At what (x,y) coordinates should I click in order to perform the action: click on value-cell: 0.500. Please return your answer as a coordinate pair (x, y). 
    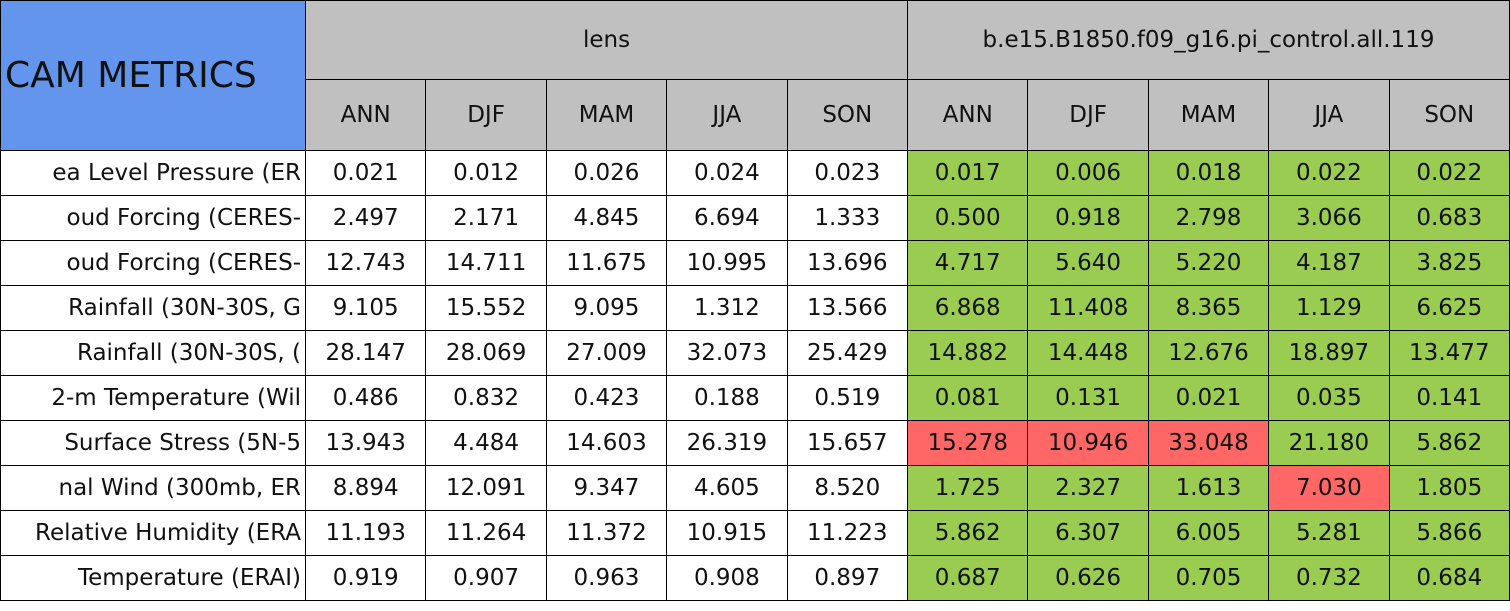
    Looking at the image, I should click on (968, 218).